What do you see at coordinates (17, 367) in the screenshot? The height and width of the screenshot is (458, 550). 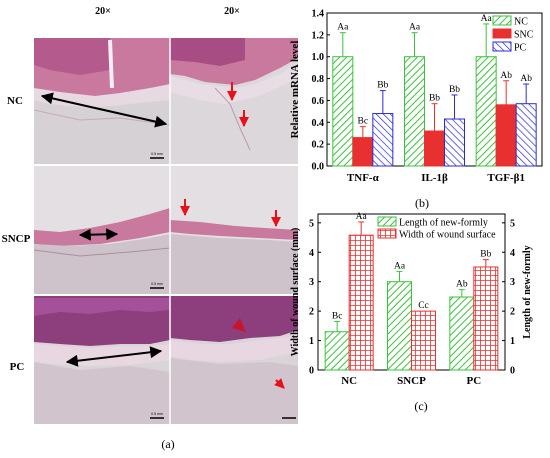 I see `row-label-pc: PC` at bounding box center [17, 367].